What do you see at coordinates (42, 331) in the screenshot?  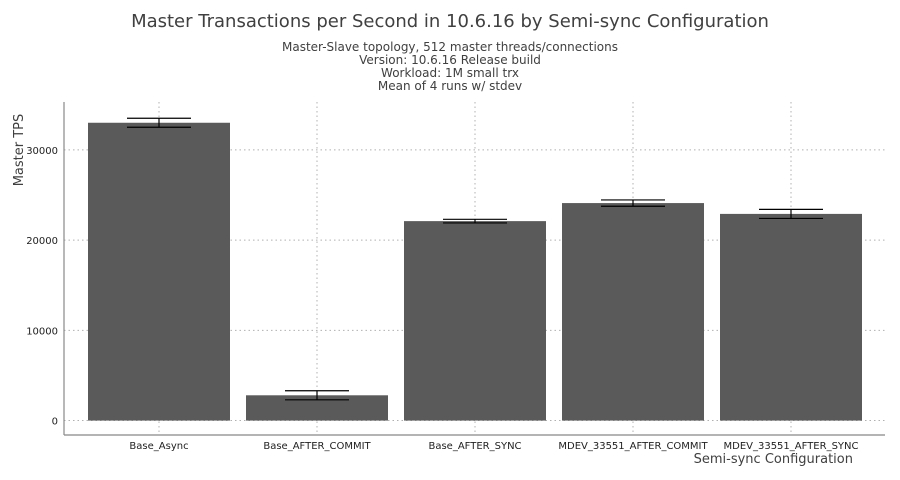 I see `y-tick-label: 10000` at bounding box center [42, 331].